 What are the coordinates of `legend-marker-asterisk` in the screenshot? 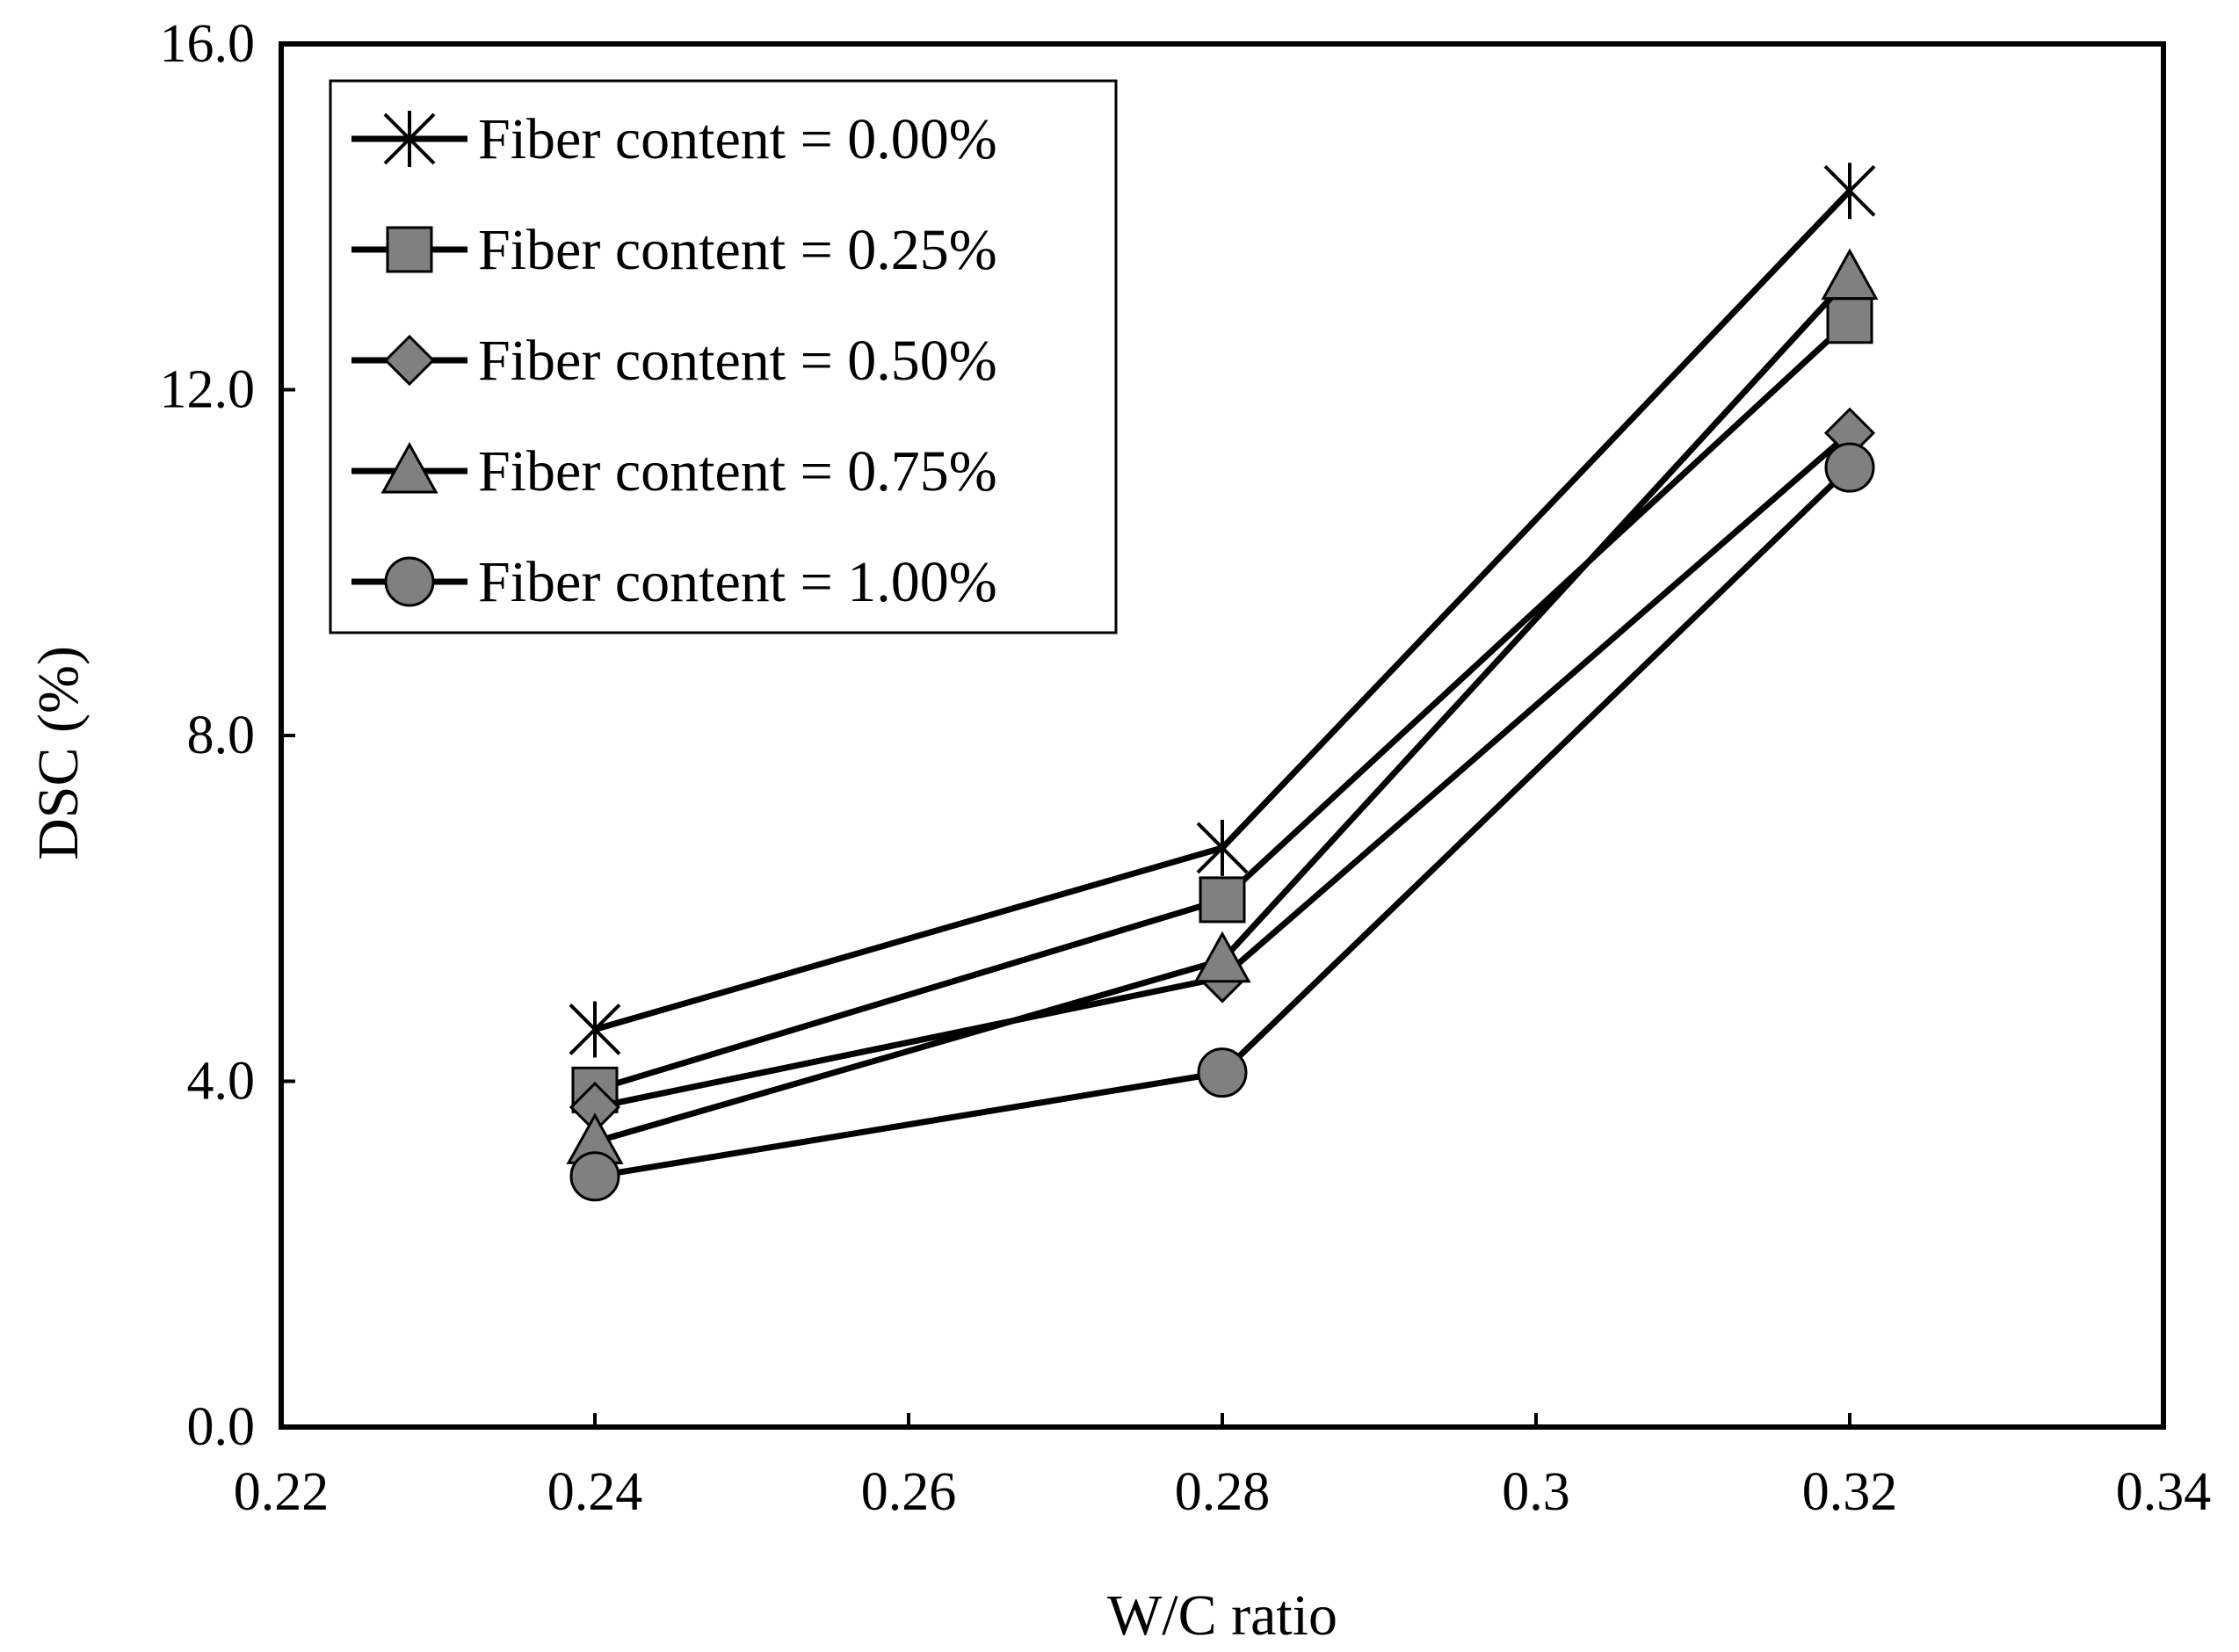 It's located at (409, 139).